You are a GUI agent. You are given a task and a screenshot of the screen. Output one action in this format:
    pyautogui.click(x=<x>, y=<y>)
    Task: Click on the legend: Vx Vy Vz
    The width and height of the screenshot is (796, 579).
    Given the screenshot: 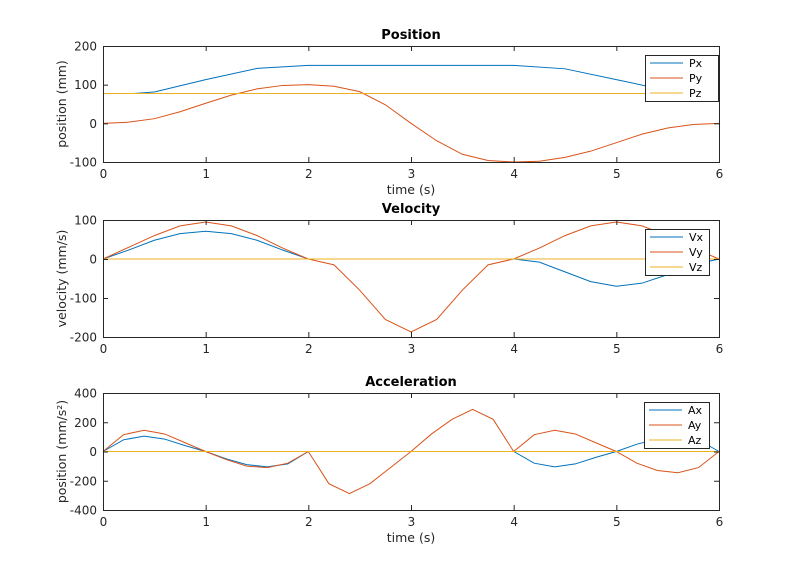 What is the action you would take?
    pyautogui.click(x=677, y=252)
    